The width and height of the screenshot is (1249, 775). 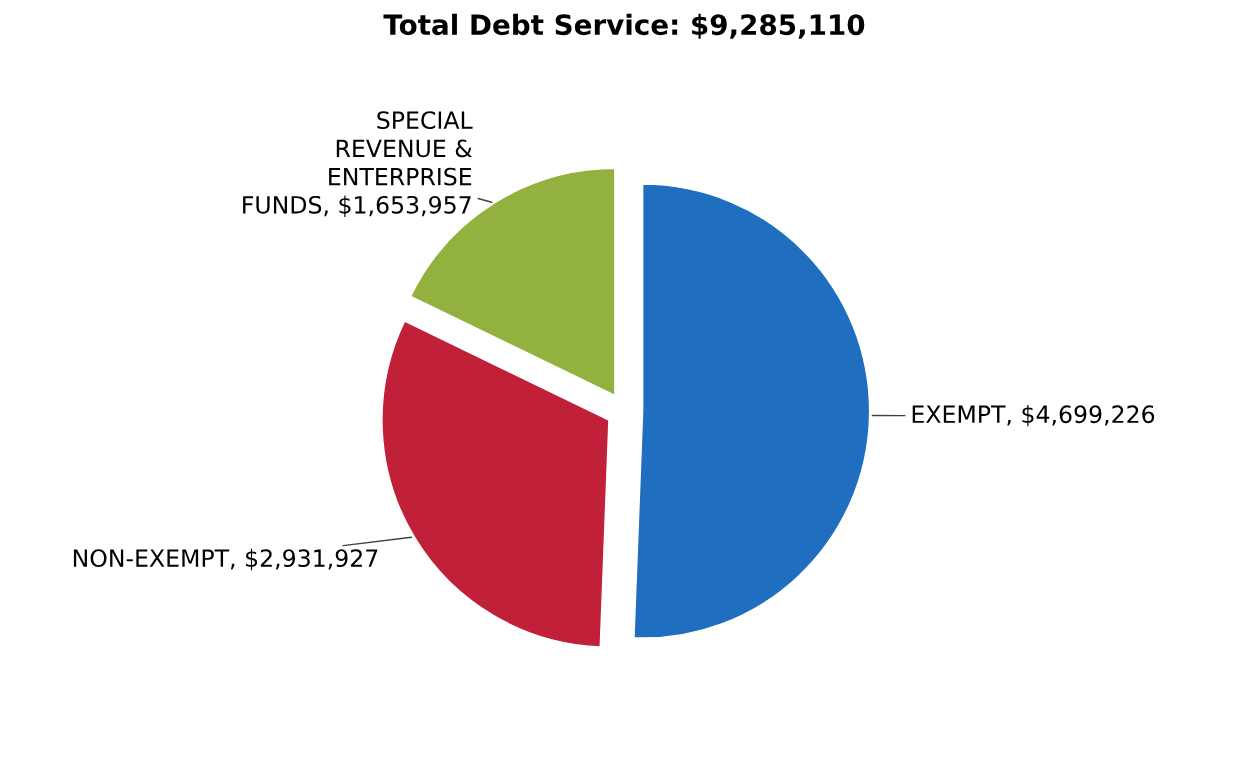 I want to click on chart-title: Total Debt Service: $9,285,110, so click(x=624, y=26).